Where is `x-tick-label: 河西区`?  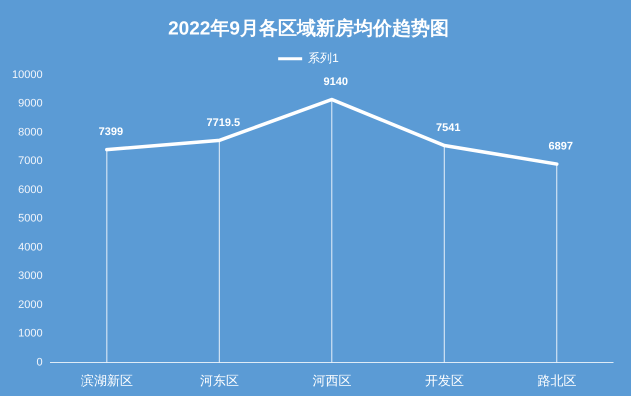 x-tick-label: 河西区 is located at coordinates (332, 380).